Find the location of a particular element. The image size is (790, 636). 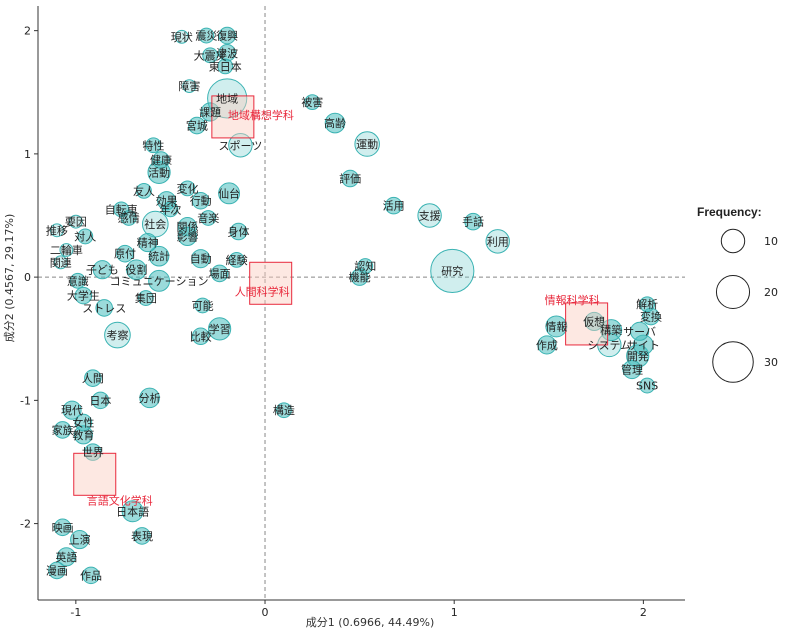

word-label: 精神 is located at coordinates (148, 243).